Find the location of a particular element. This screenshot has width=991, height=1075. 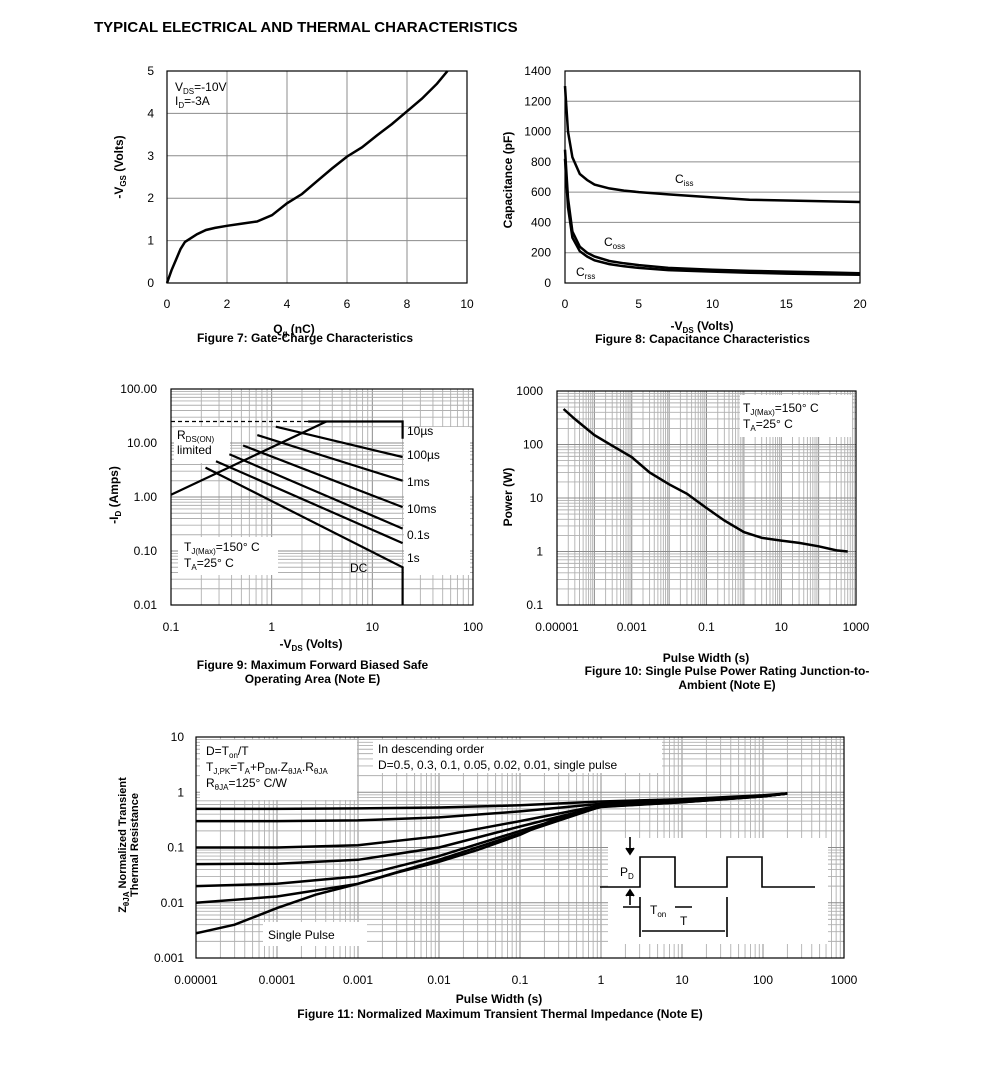

fig7-x-tick: 6 is located at coordinates (347, 304).